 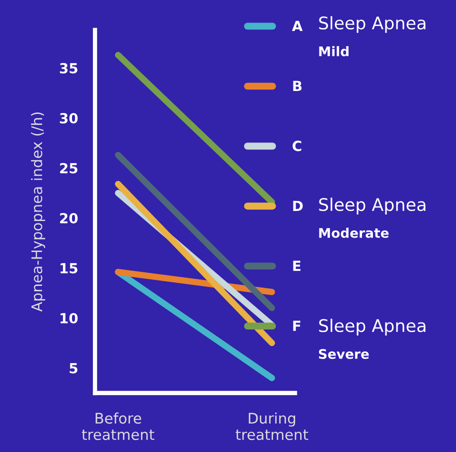 I want to click on x-tick-label: Before treatment, so click(x=118, y=426).